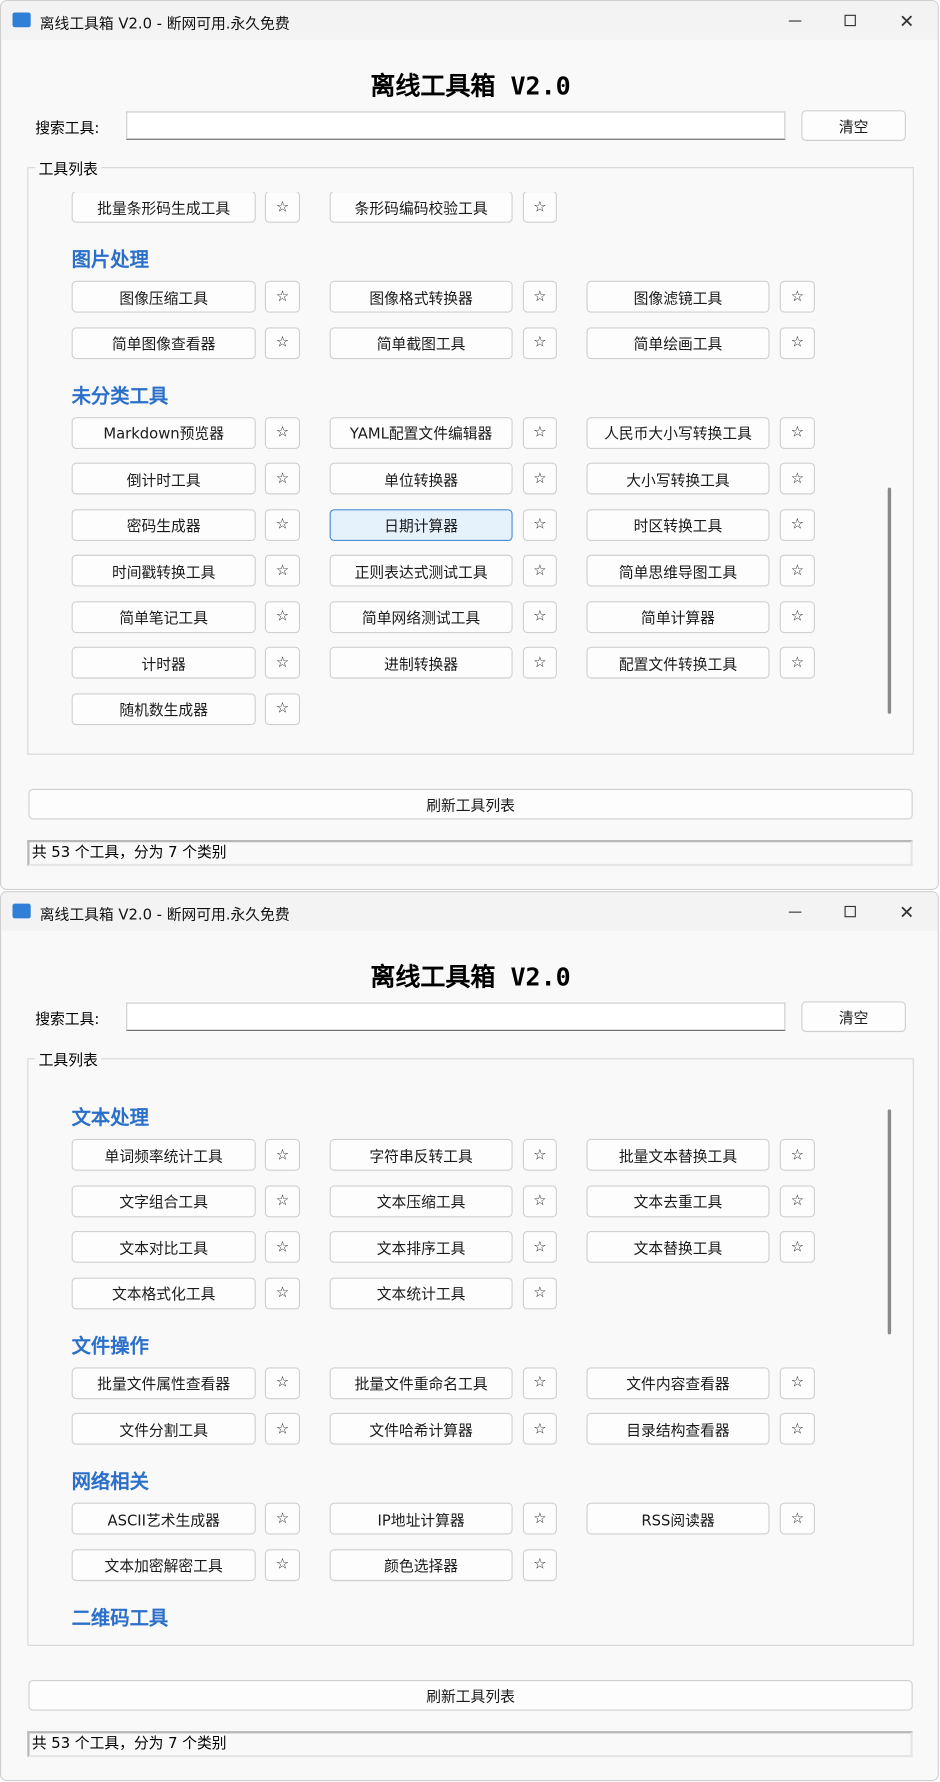  Describe the element at coordinates (163, 1518) in the screenshot. I see `tool-button: ASCII艺术生成器` at that location.